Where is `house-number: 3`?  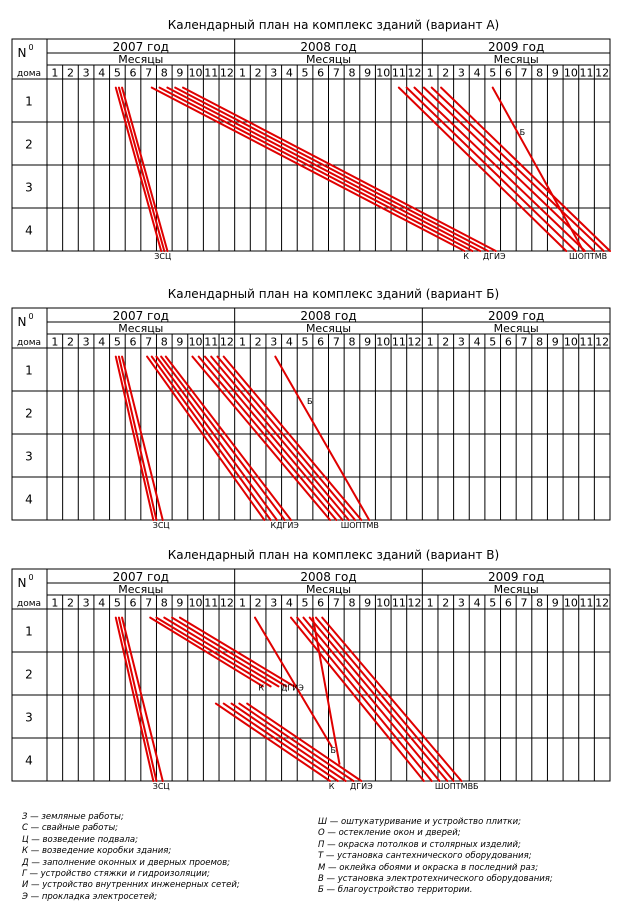 house-number: 3 is located at coordinates (29, 188).